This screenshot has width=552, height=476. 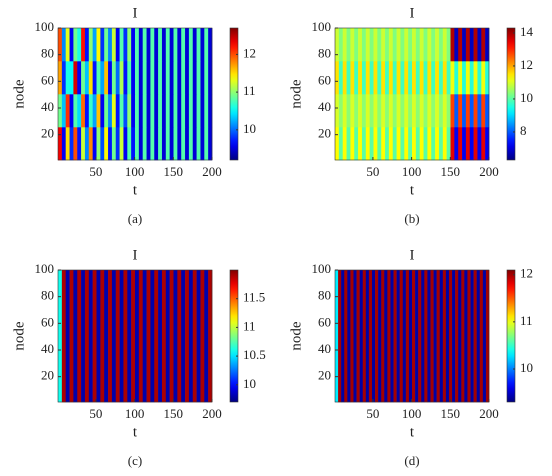 What do you see at coordinates (296, 94) in the screenshot?
I see `y-axis-label: node` at bounding box center [296, 94].